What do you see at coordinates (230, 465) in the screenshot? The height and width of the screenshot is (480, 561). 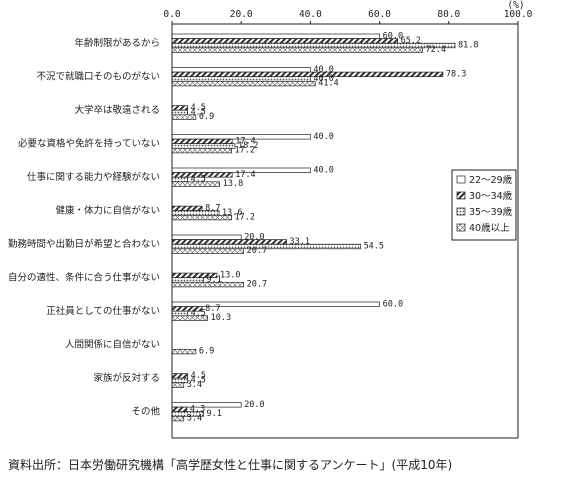 I see `source-note: 資料出所：日本労働研究機構「高学歴女性と仕事に関するアンケート」(平成10年)` at bounding box center [230, 465].